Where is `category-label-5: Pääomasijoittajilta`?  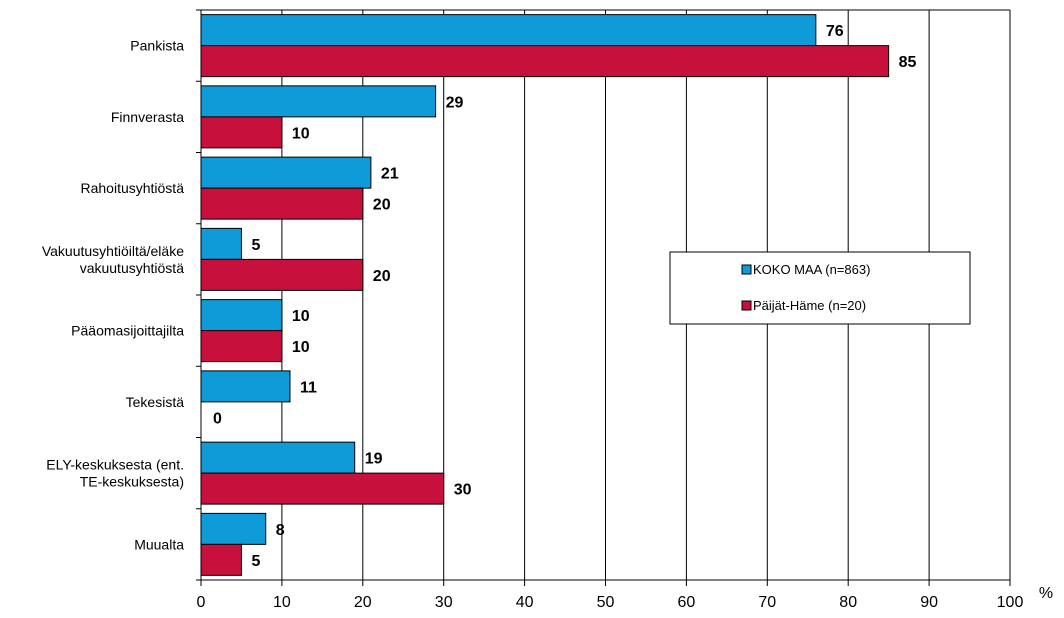 category-label-5: Pääomasijoittajilta is located at coordinates (127, 331).